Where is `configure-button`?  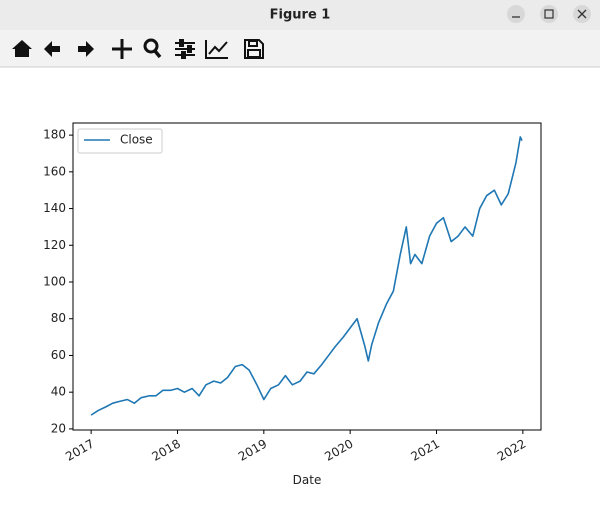
configure-button is located at coordinates (185, 49).